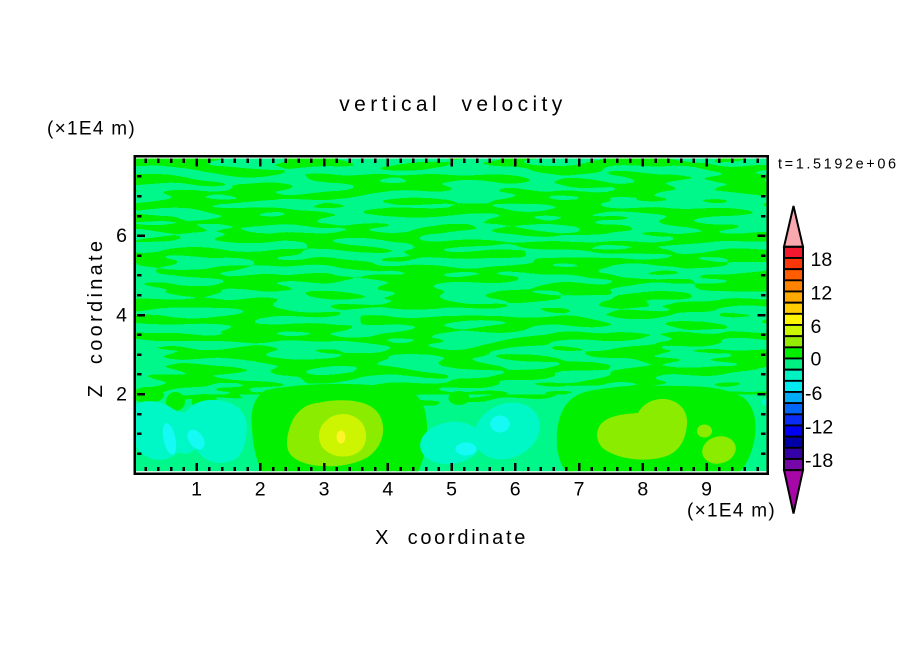 The height and width of the screenshot is (654, 904). What do you see at coordinates (451, 538) in the screenshot?
I see `svg-text: X coordinate` at bounding box center [451, 538].